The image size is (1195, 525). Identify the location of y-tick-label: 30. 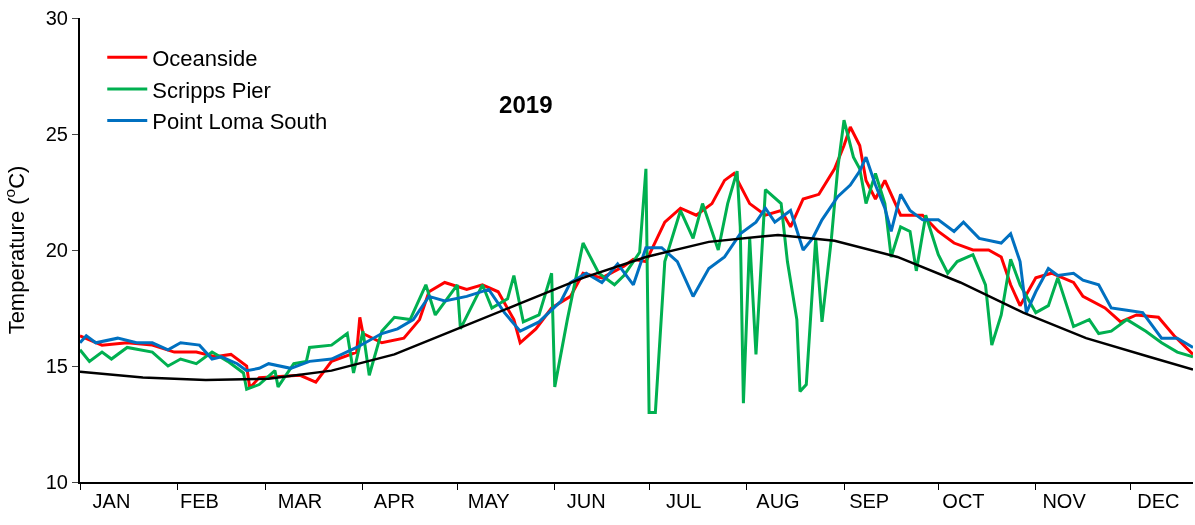
(56, 18).